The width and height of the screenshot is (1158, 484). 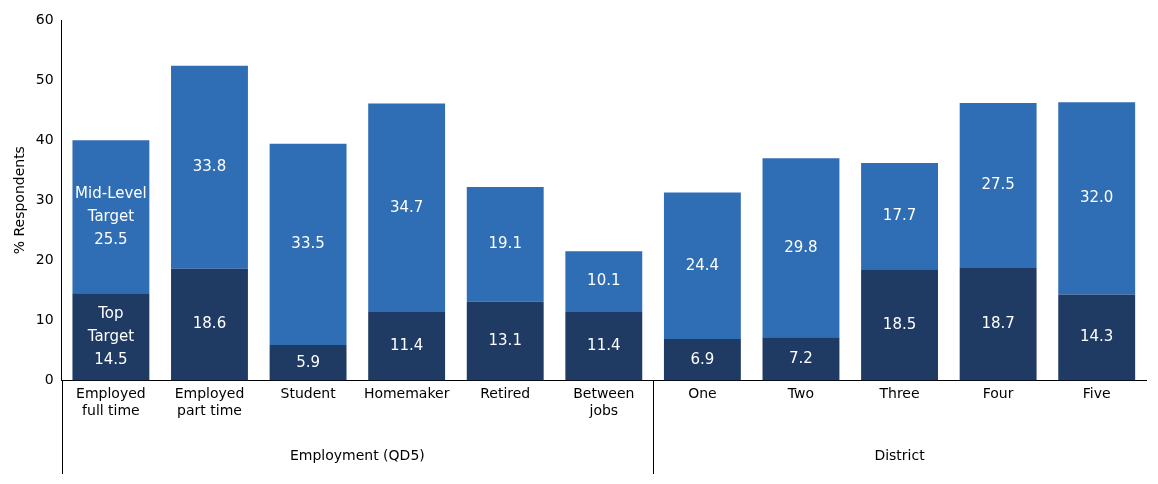 I want to click on y-axis-title: % Respondents, so click(x=19, y=200).